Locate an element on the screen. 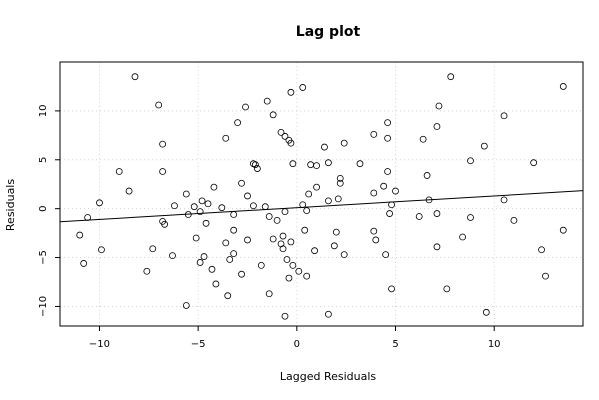 The image size is (599, 400). y-tick-label: 5 is located at coordinates (43, 160).